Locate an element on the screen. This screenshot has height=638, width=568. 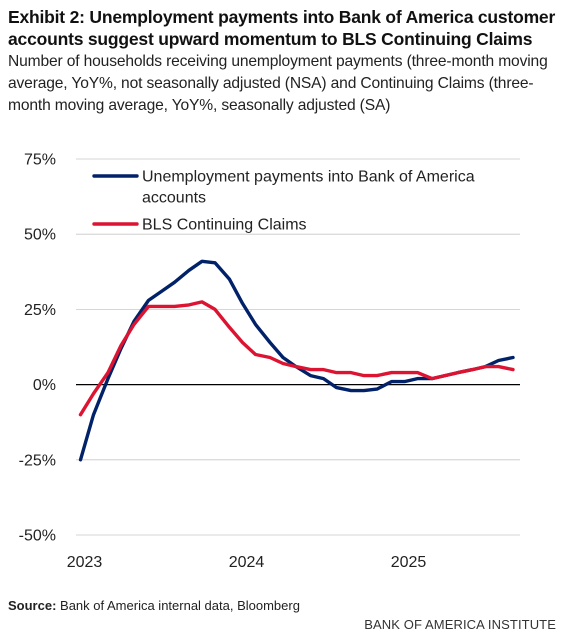
y-tick-label: 0% is located at coordinates (44, 385).